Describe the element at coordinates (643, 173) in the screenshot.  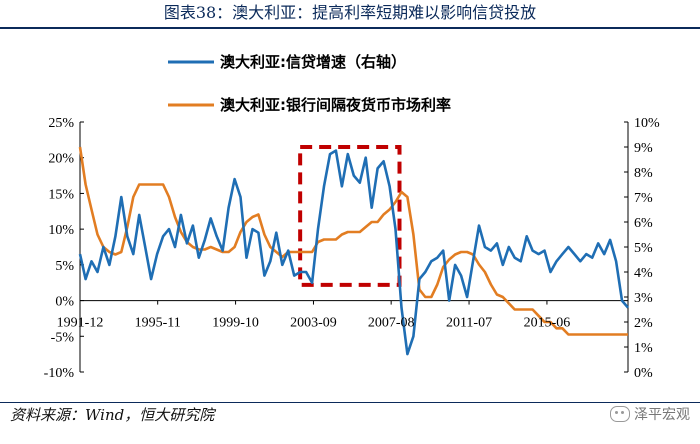
I see `right-tick-label: 8%` at that location.